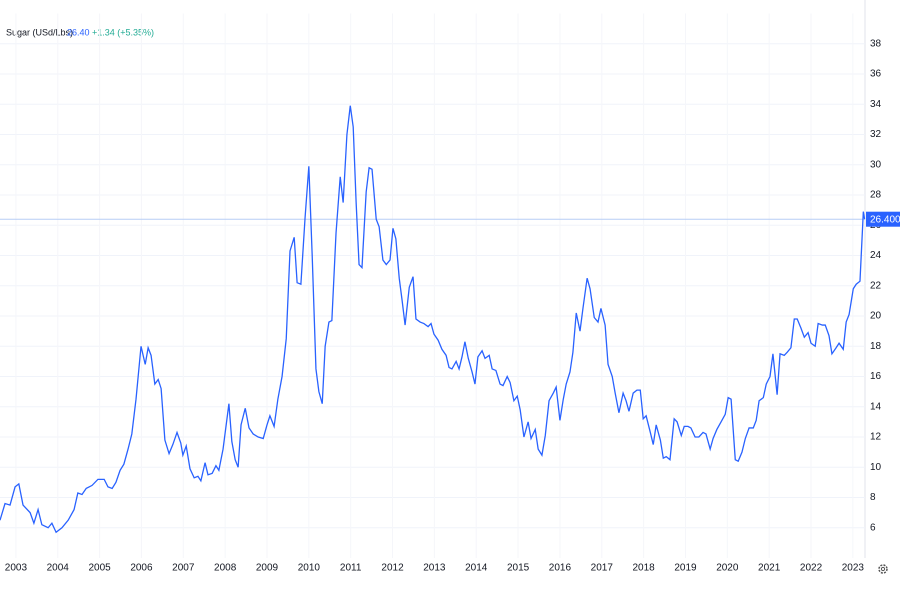  What do you see at coordinates (876, 285) in the screenshot?
I see `y-tick-label: 22` at bounding box center [876, 285].